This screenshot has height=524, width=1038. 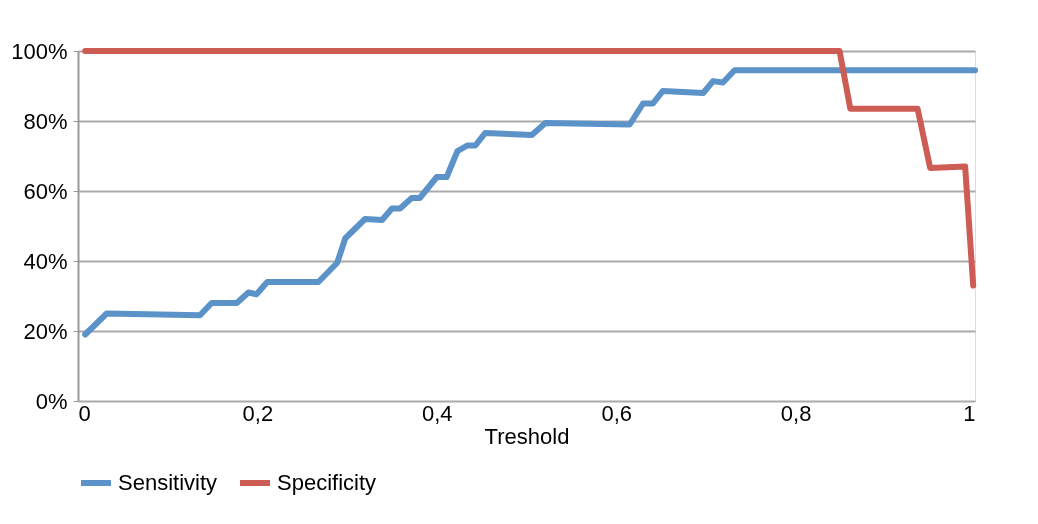 I want to click on y-tick-label: 60%, so click(x=45, y=191).